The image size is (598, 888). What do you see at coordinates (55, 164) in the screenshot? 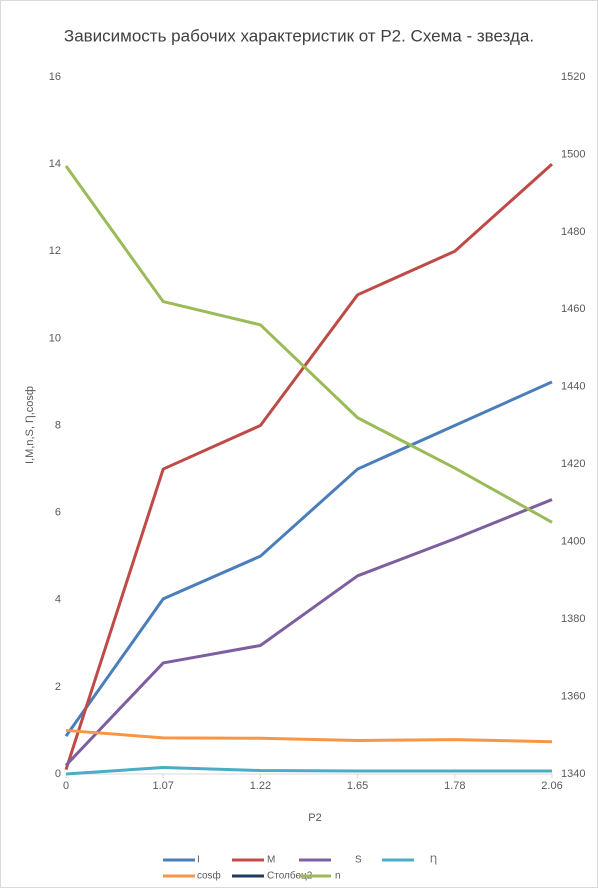
I see `y-tick-label: 14` at bounding box center [55, 164].